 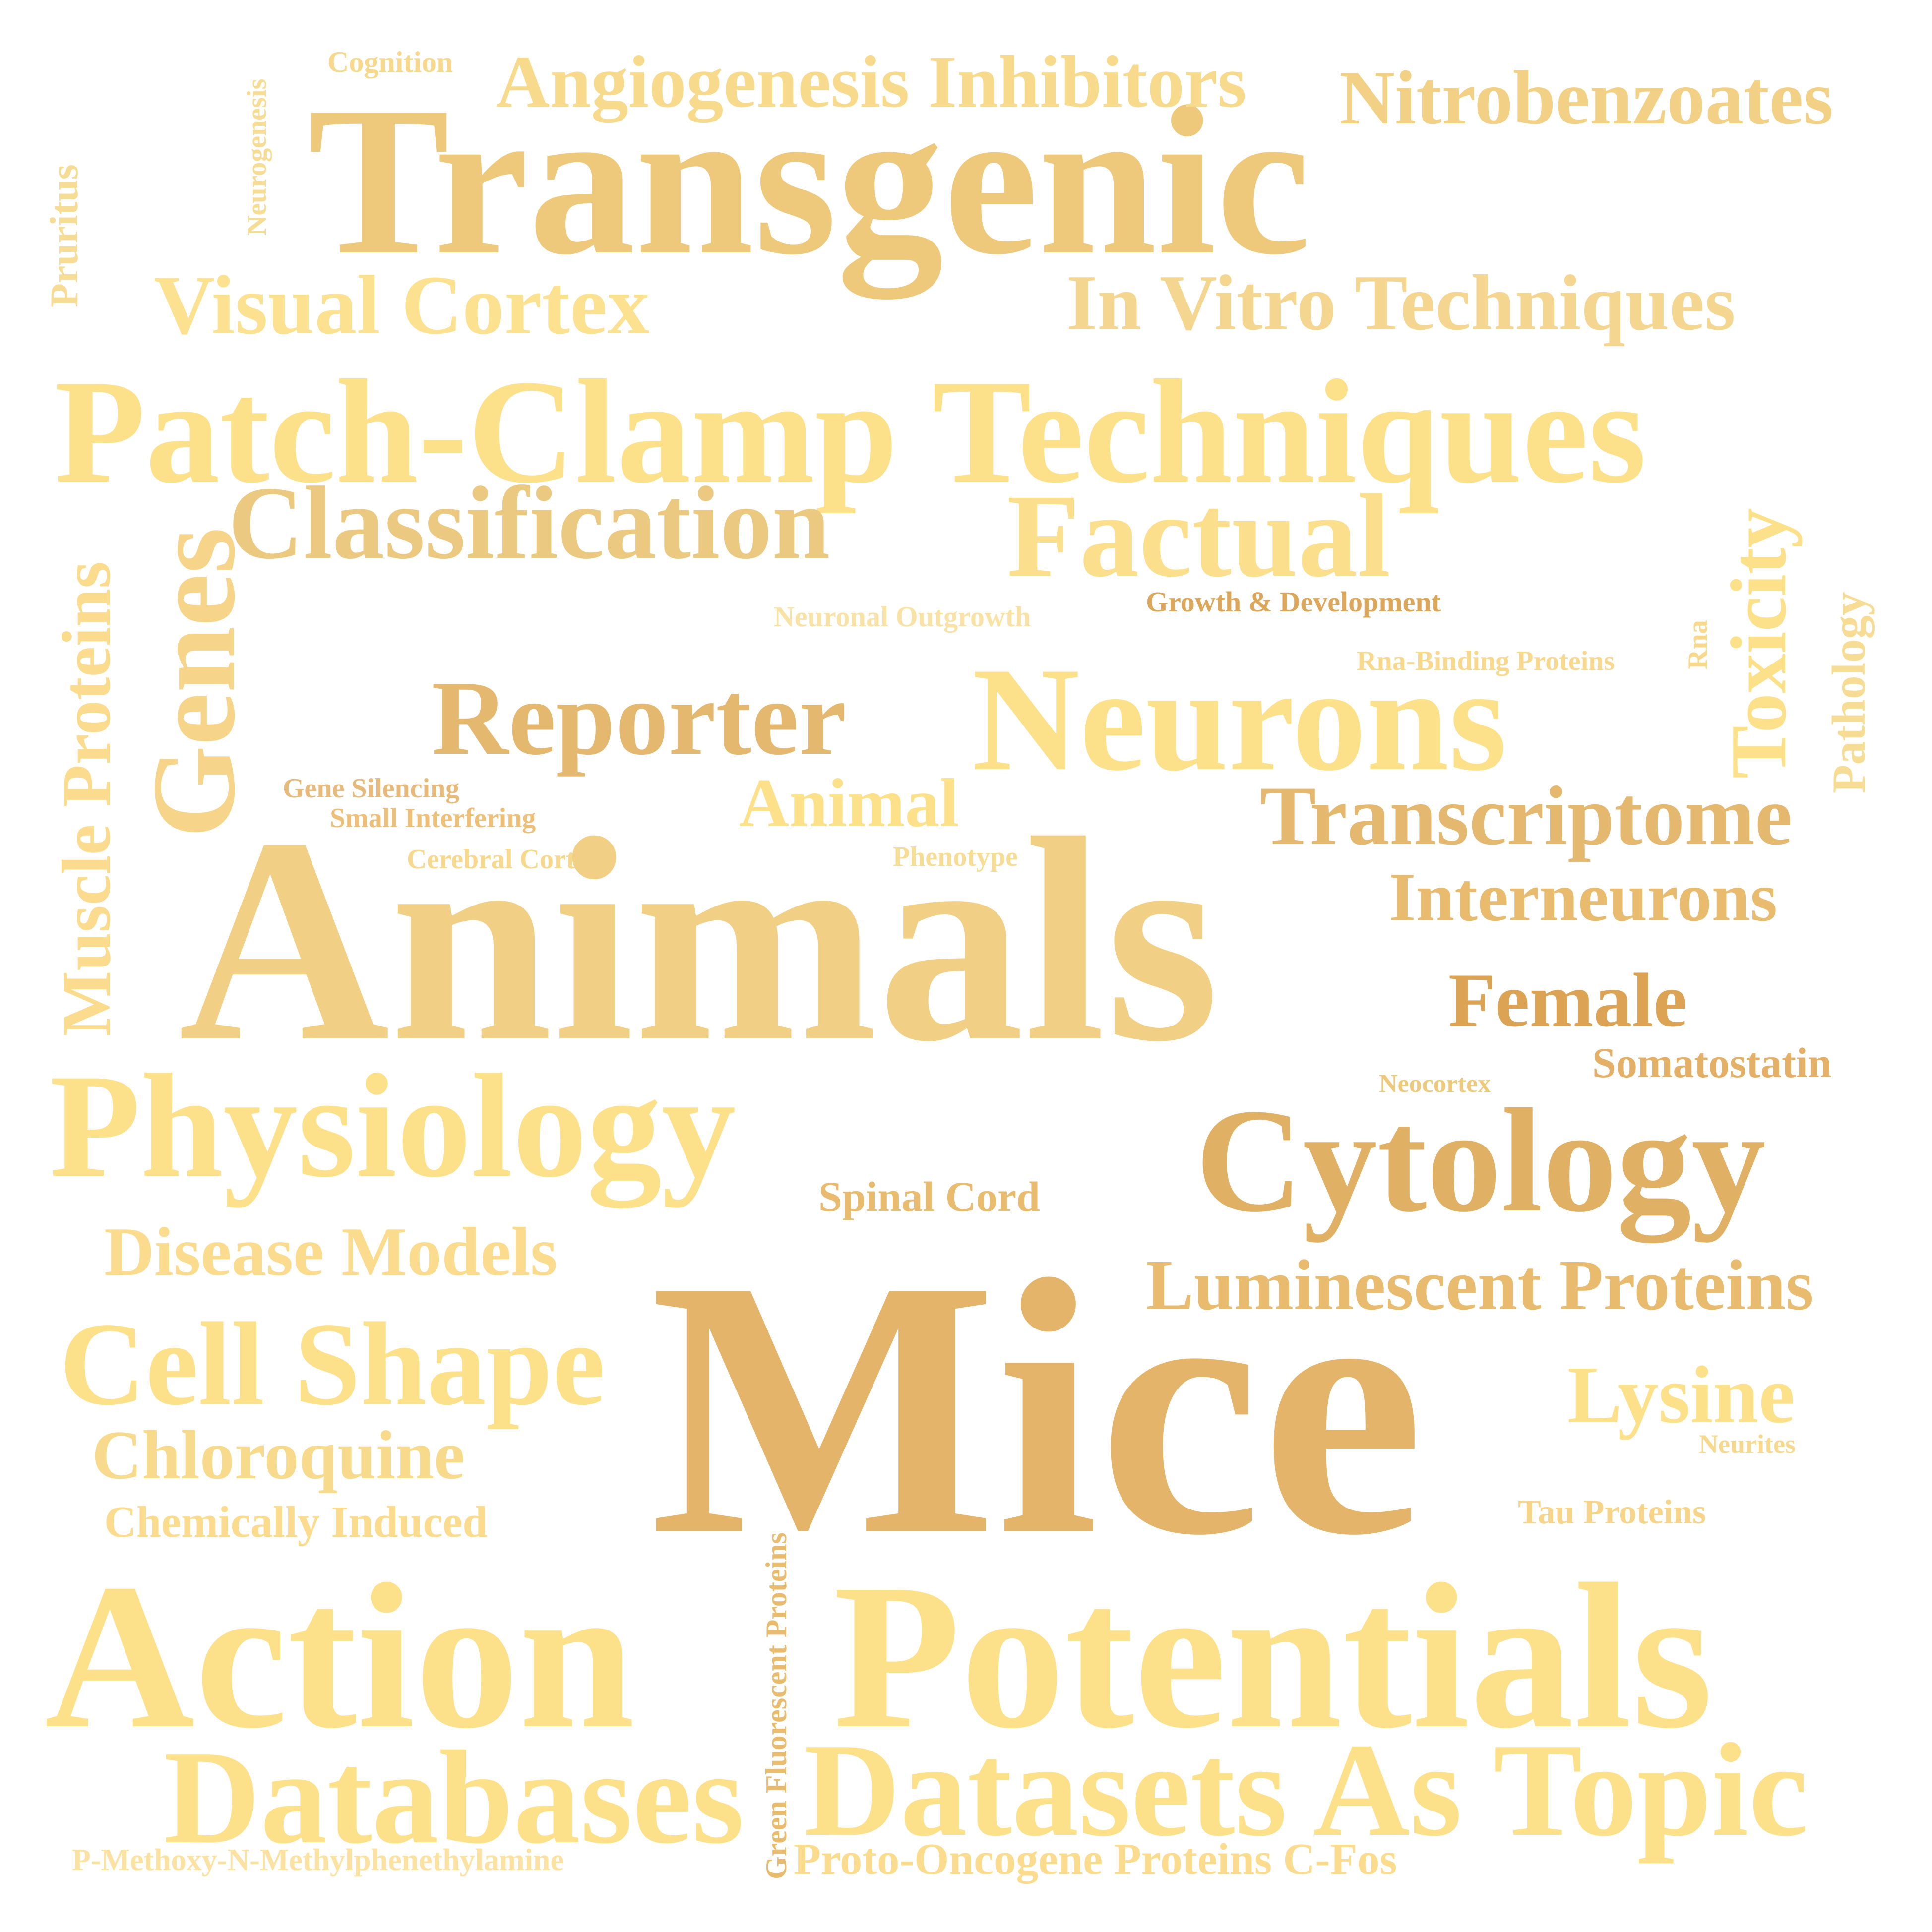 What do you see at coordinates (257, 157) in the screenshot?
I see `word-neurogenesis: Neurogenesis` at bounding box center [257, 157].